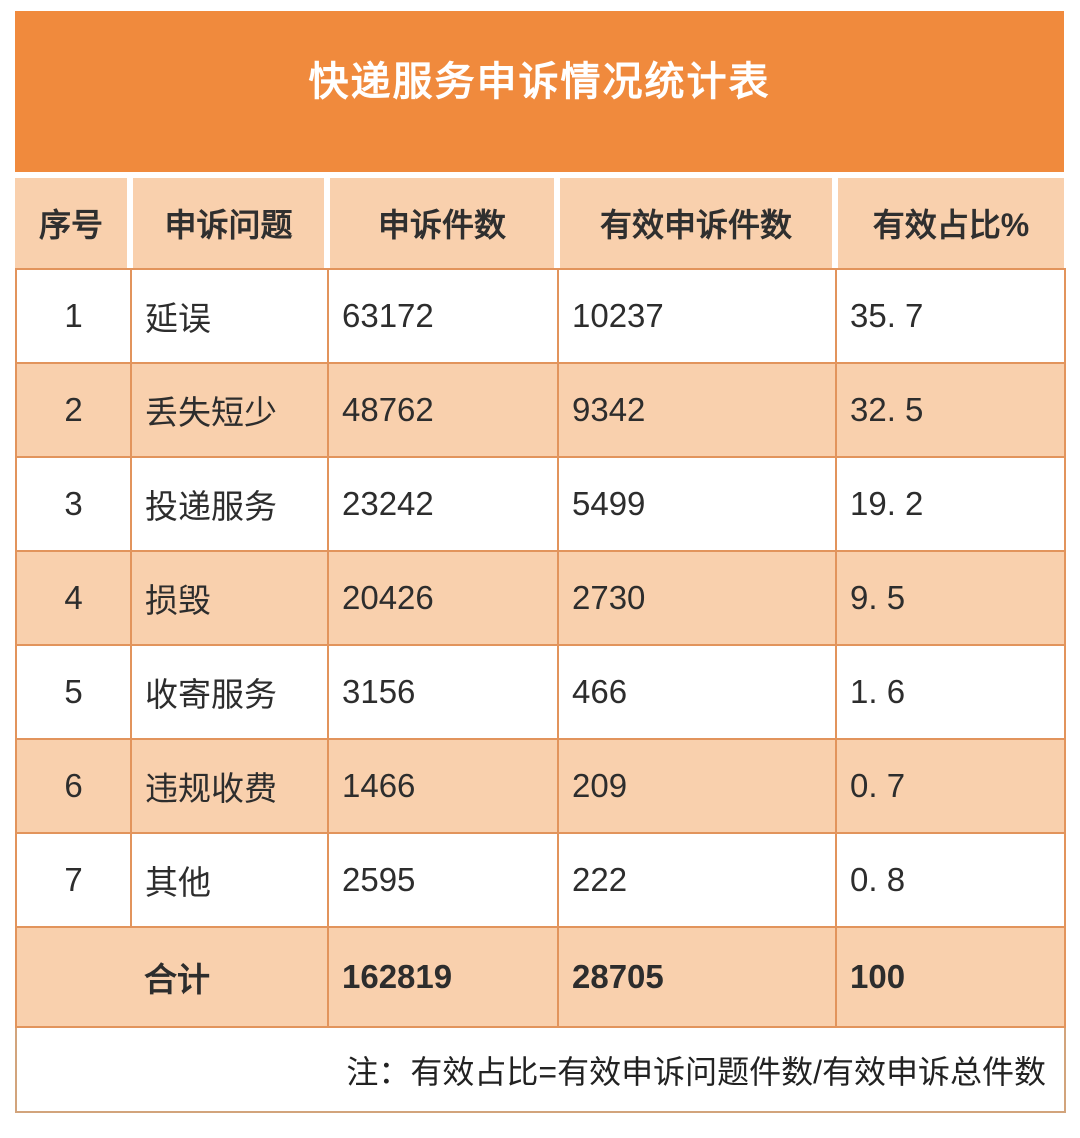  What do you see at coordinates (697, 786) in the screenshot?
I see `cell-valid: 209` at bounding box center [697, 786].